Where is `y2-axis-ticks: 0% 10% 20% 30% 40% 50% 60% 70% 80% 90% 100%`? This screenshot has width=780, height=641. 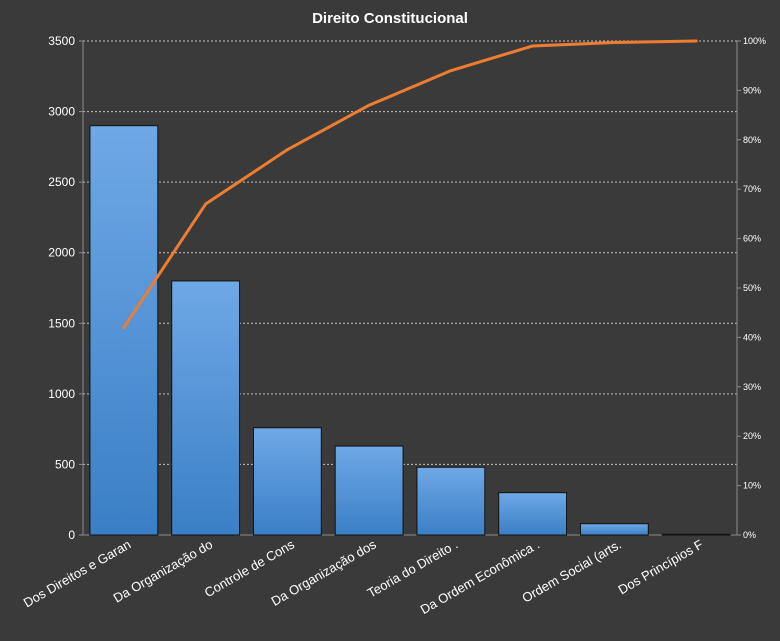 y2-axis-ticks: 0% 10% 20% 30% 40% 50% 60% 70% 80% 90% 100% is located at coordinates (751, 288).